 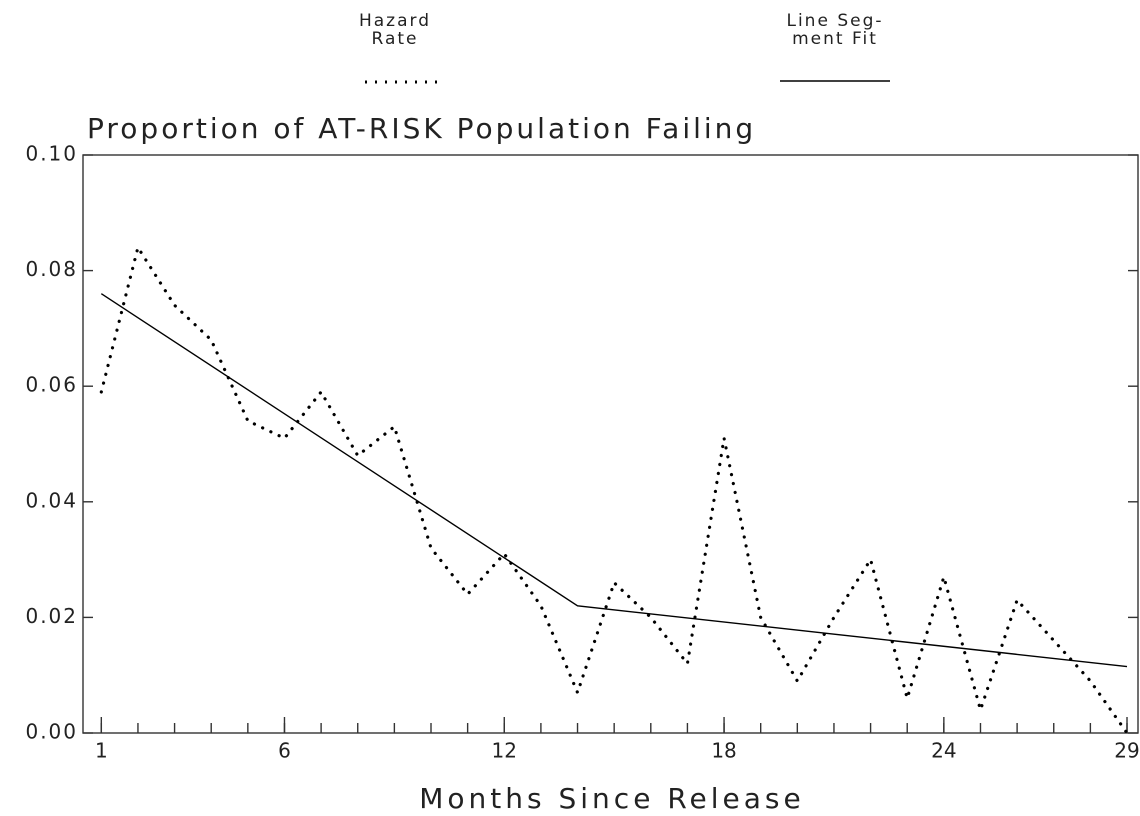 What do you see at coordinates (723, 751) in the screenshot?
I see `x-tick-label: 18` at bounding box center [723, 751].